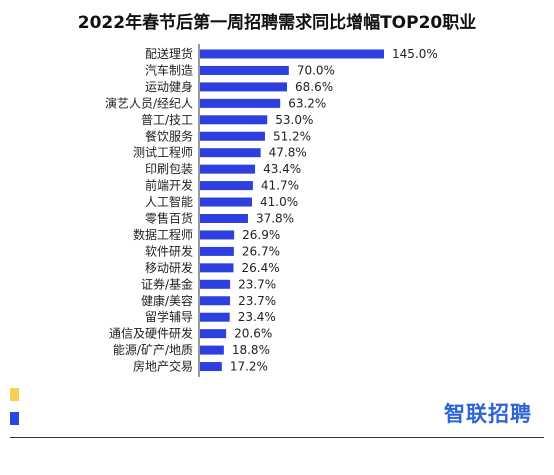  What do you see at coordinates (294, 120) in the screenshot?
I see `value-label: 53.0%` at bounding box center [294, 120].